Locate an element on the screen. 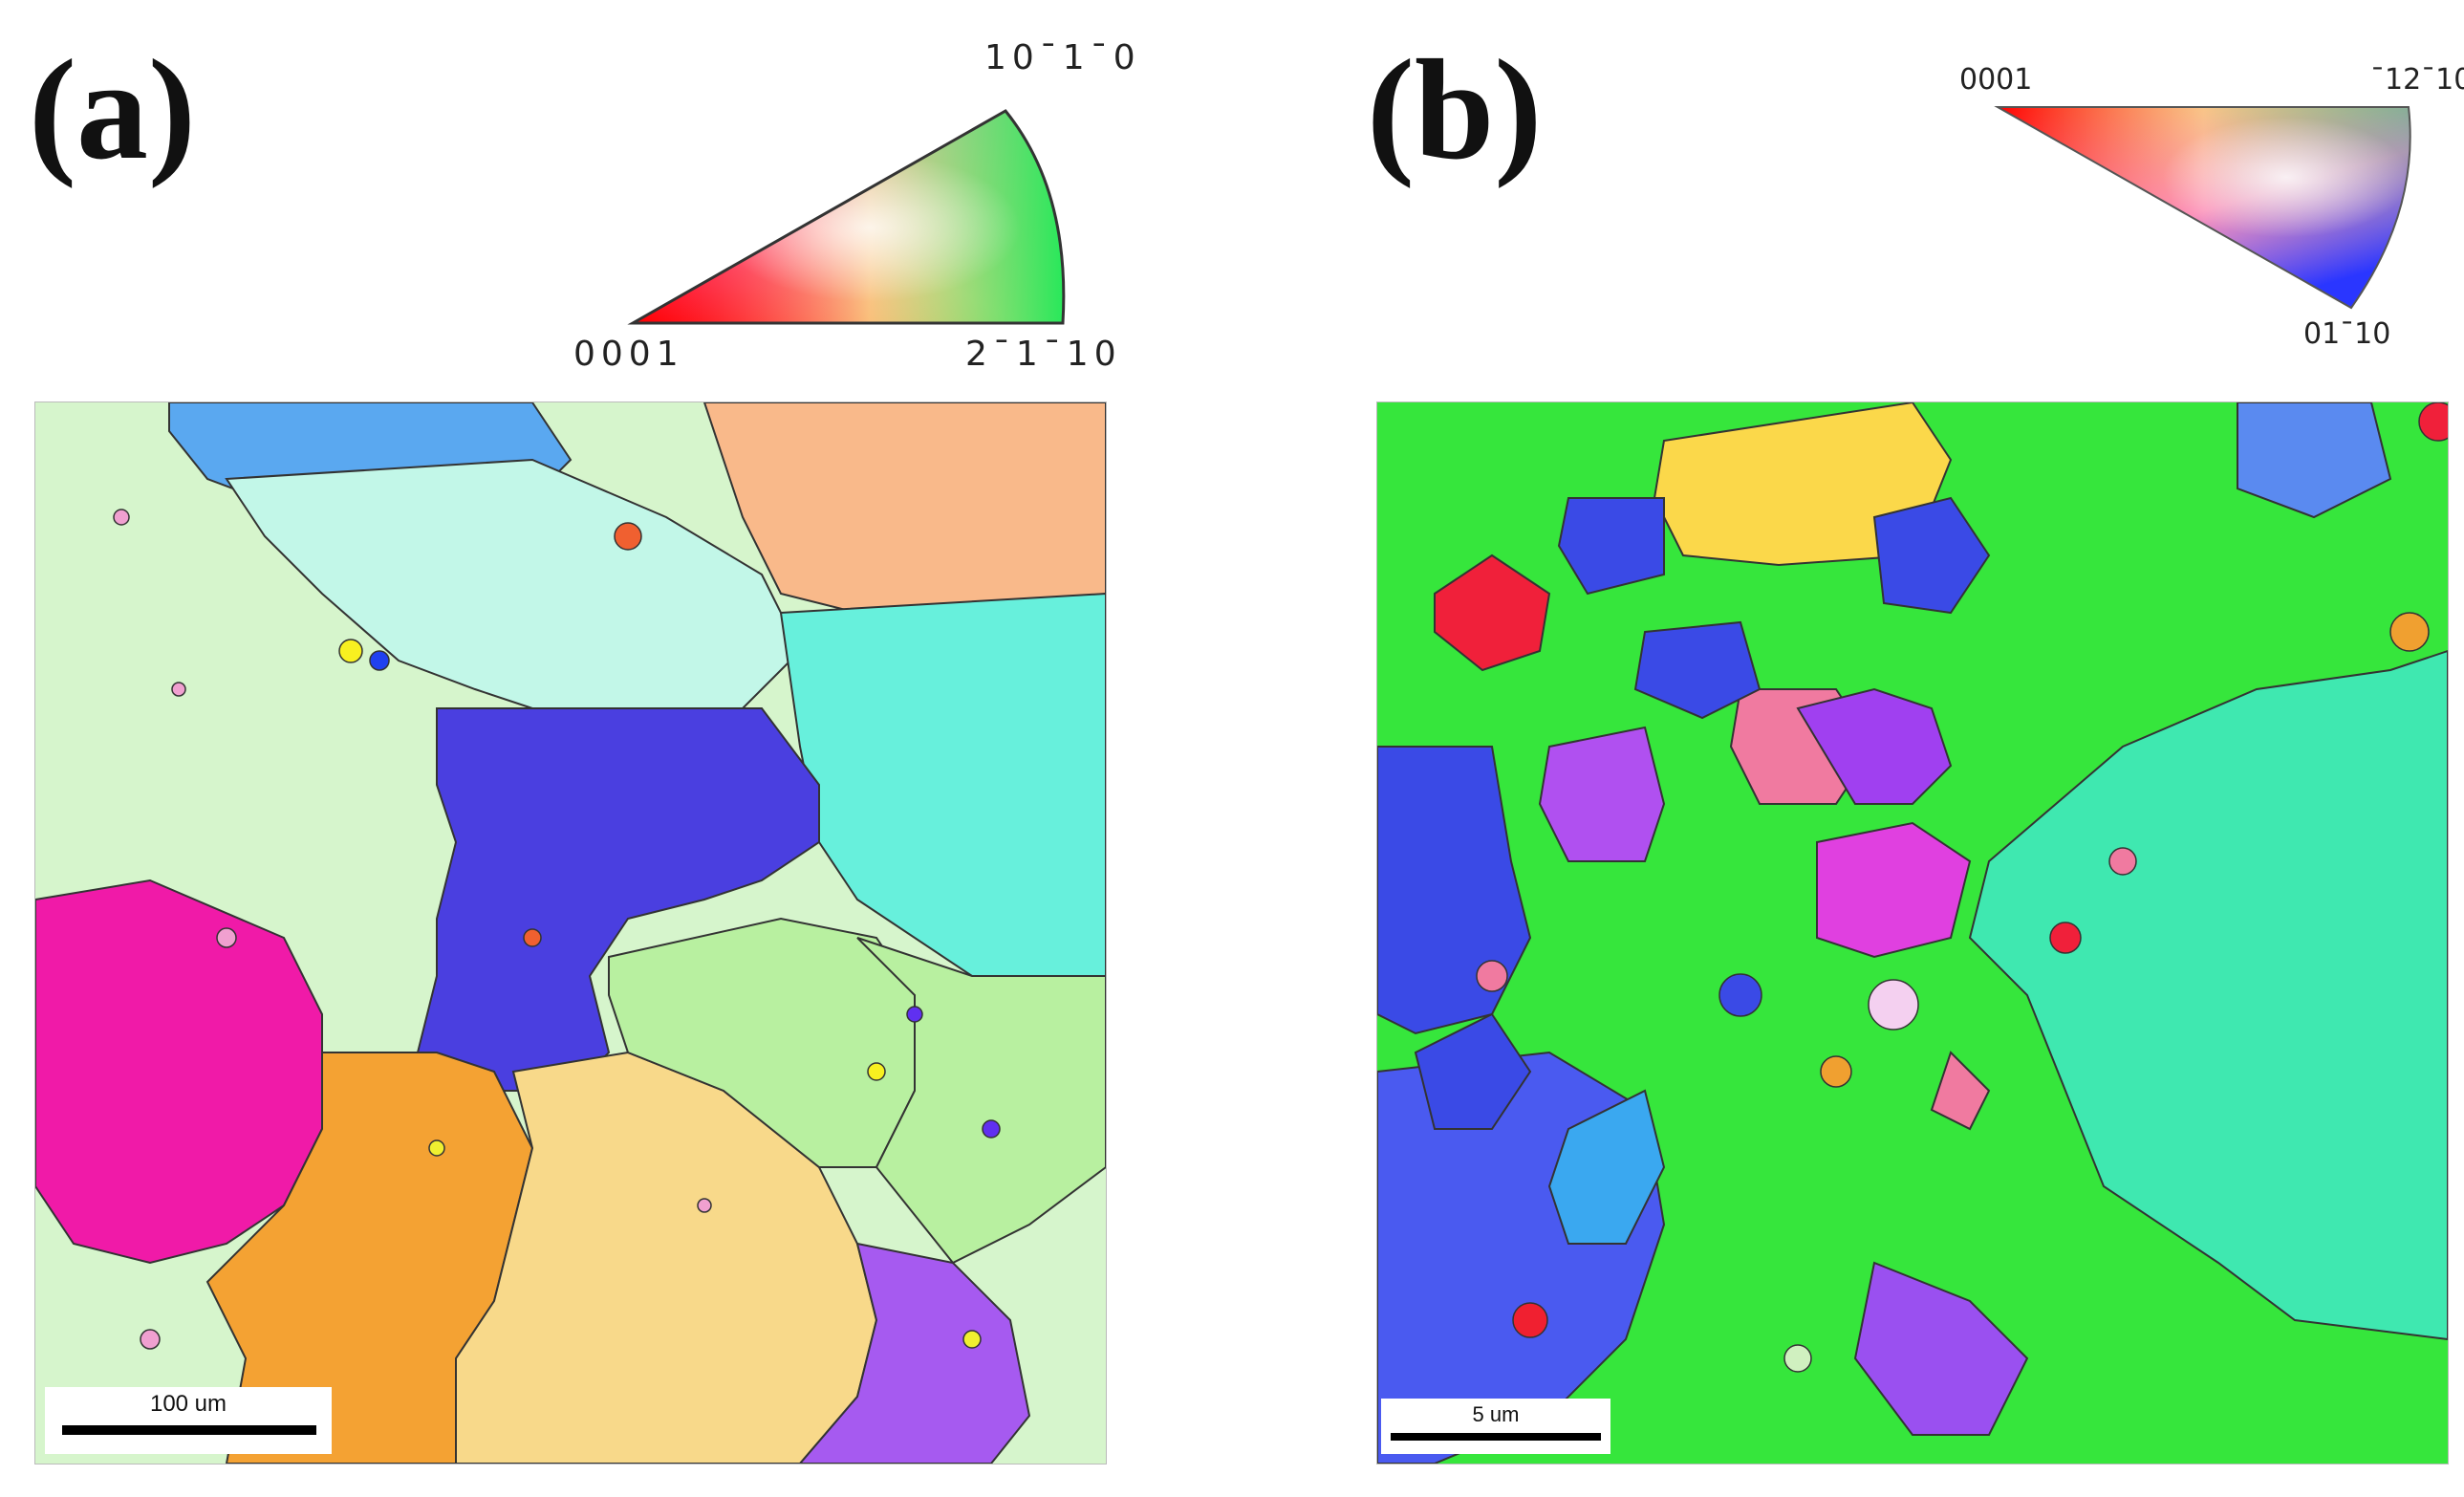 The width and height of the screenshot is (2464, 1497). panel-b-label: (b) is located at coordinates (1455, 110).